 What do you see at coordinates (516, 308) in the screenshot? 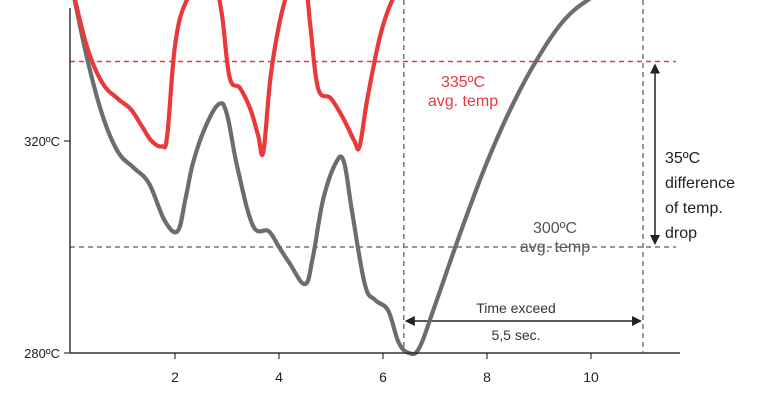
I see `time-exceed-line-1: Time exceed` at bounding box center [516, 308].